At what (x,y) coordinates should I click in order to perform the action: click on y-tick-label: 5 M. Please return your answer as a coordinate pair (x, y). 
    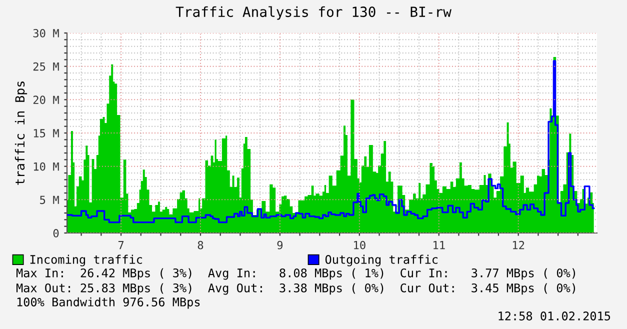
    Looking at the image, I should click on (49, 200).